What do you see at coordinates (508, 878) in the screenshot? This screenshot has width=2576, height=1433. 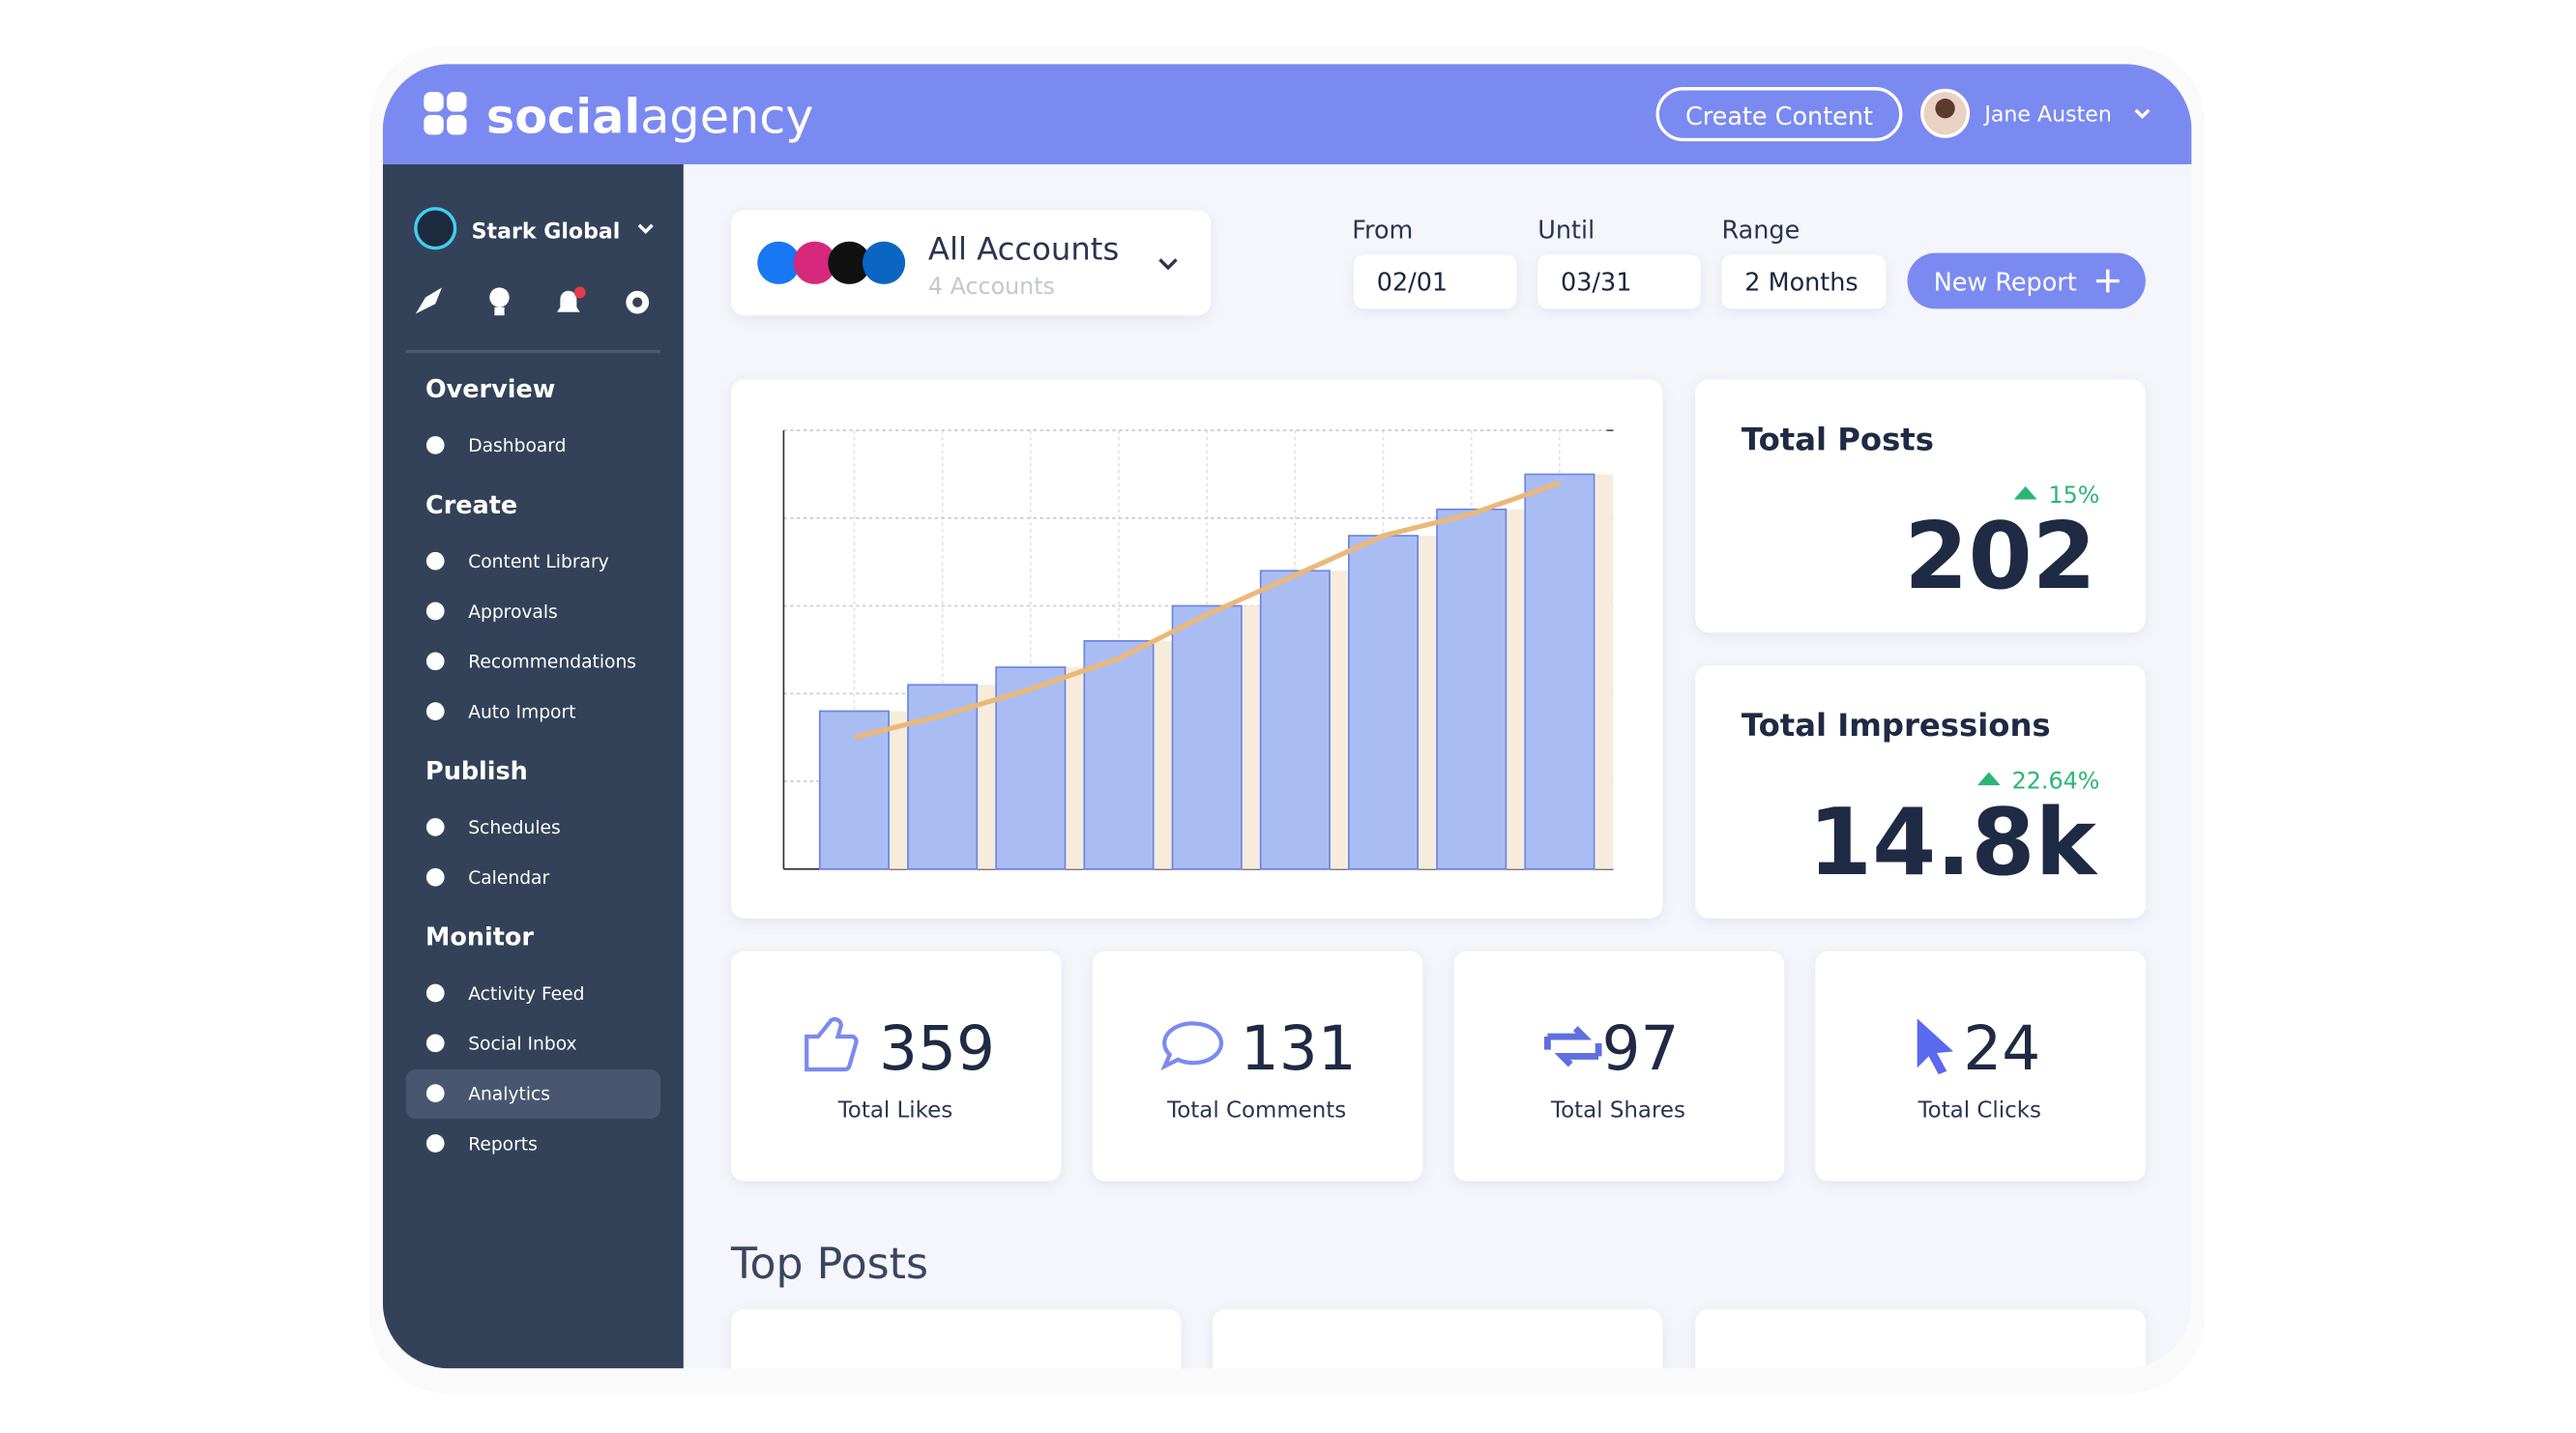 I see `nav-item: Calendar` at bounding box center [508, 878].